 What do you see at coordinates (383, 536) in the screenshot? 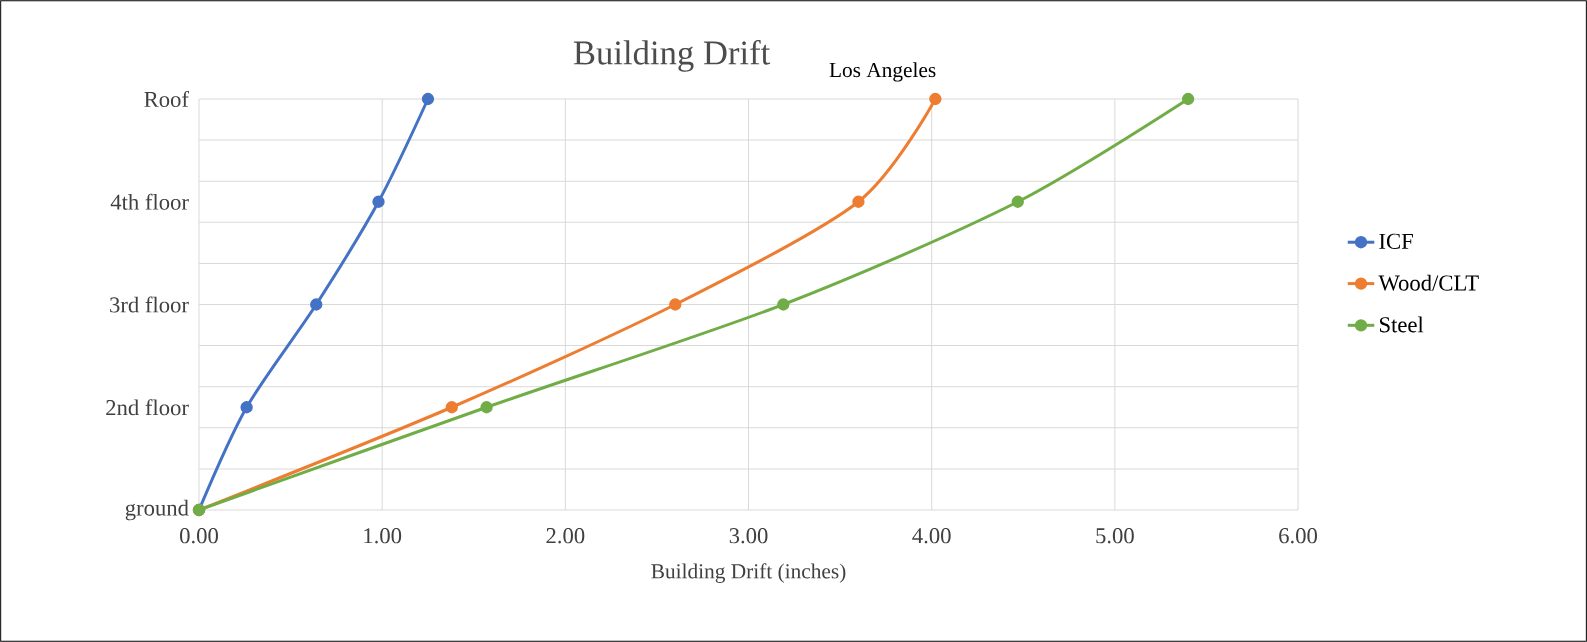
I see `x-tick-label: 1.00` at bounding box center [383, 536].